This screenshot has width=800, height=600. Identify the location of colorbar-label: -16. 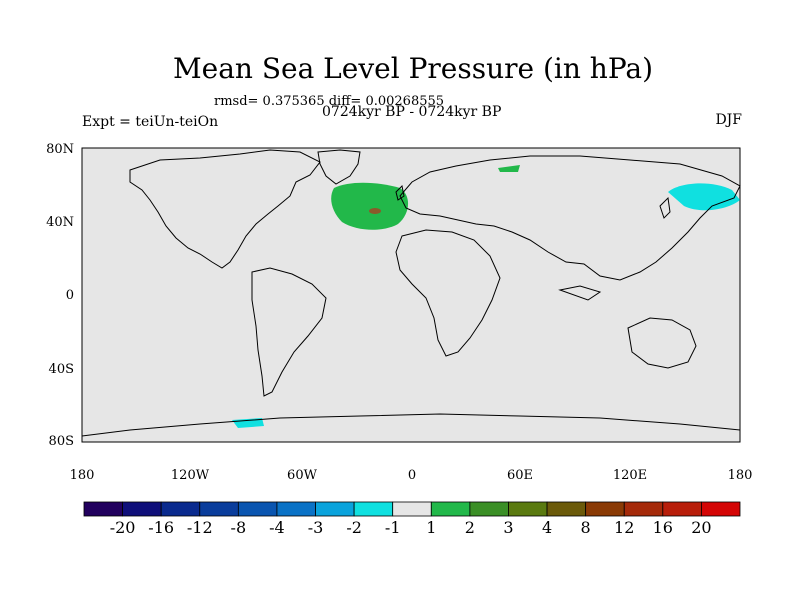
(161, 527).